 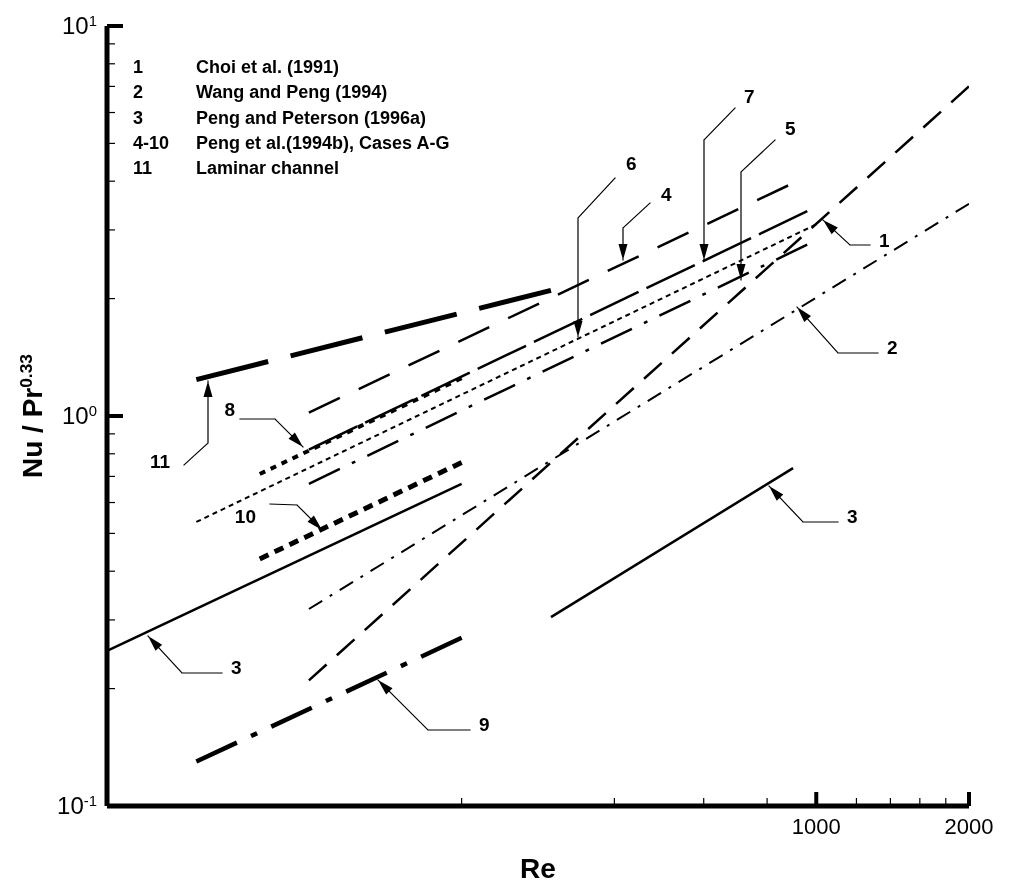 I want to click on annotation: 7, so click(x=749, y=97).